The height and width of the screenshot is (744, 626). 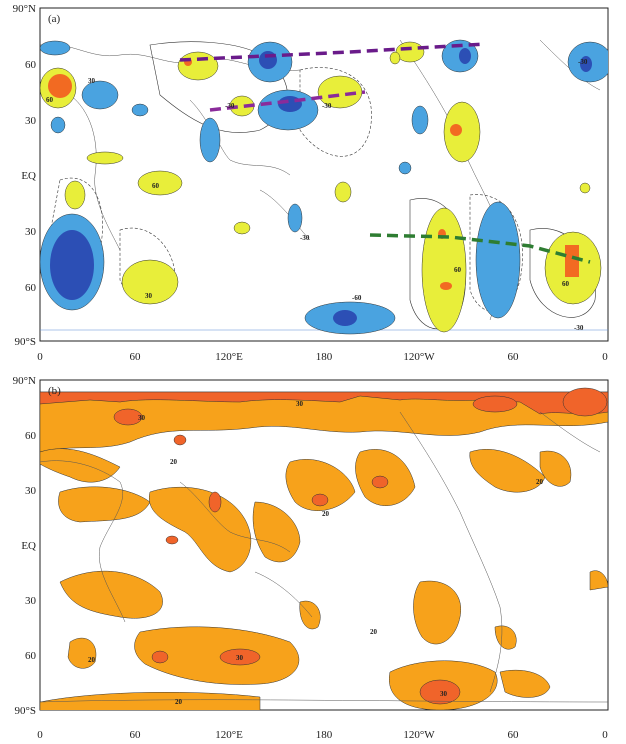 What do you see at coordinates (374, 632) in the screenshot?
I see `contour-label-b-8: 20` at bounding box center [374, 632].